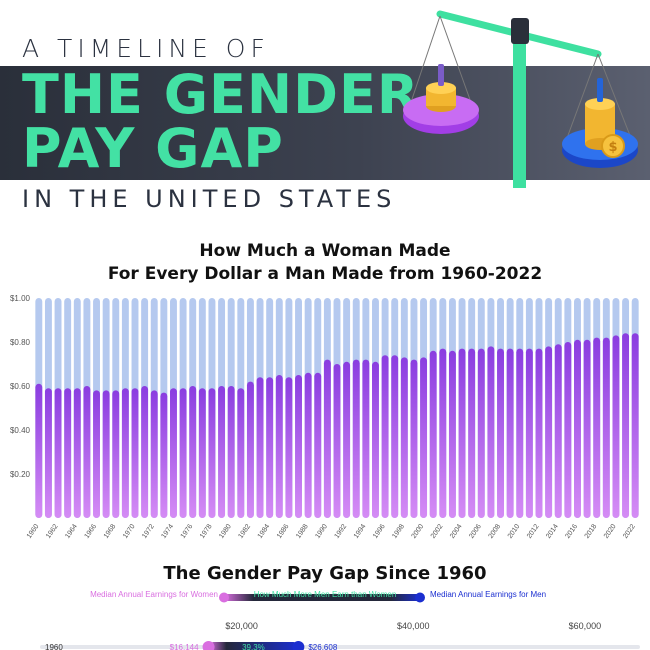  I want to click on y-tick-label: $0.20, so click(20, 474).